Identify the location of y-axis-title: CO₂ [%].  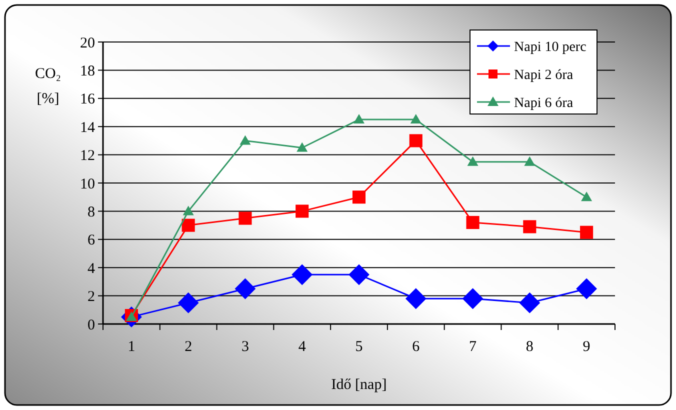
(48, 86).